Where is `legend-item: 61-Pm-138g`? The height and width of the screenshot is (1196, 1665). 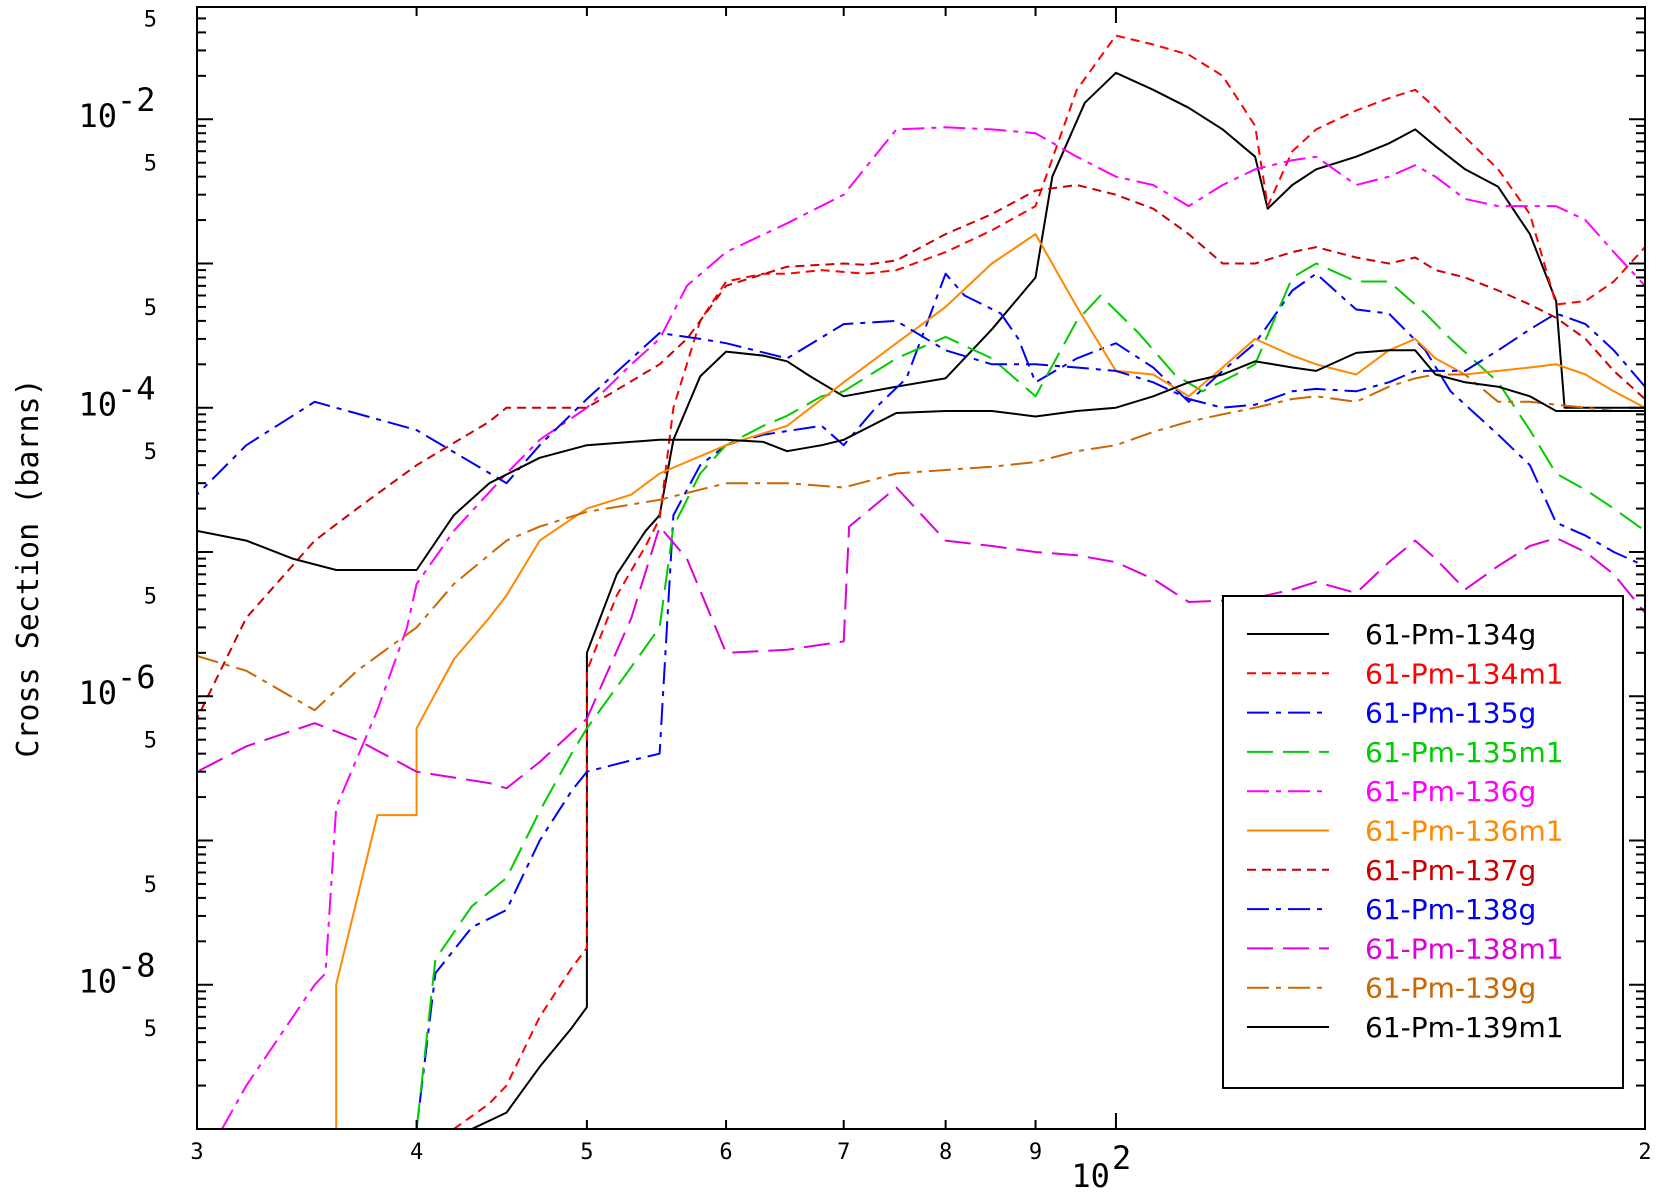 legend-item: 61-Pm-138g is located at coordinates (1391, 909).